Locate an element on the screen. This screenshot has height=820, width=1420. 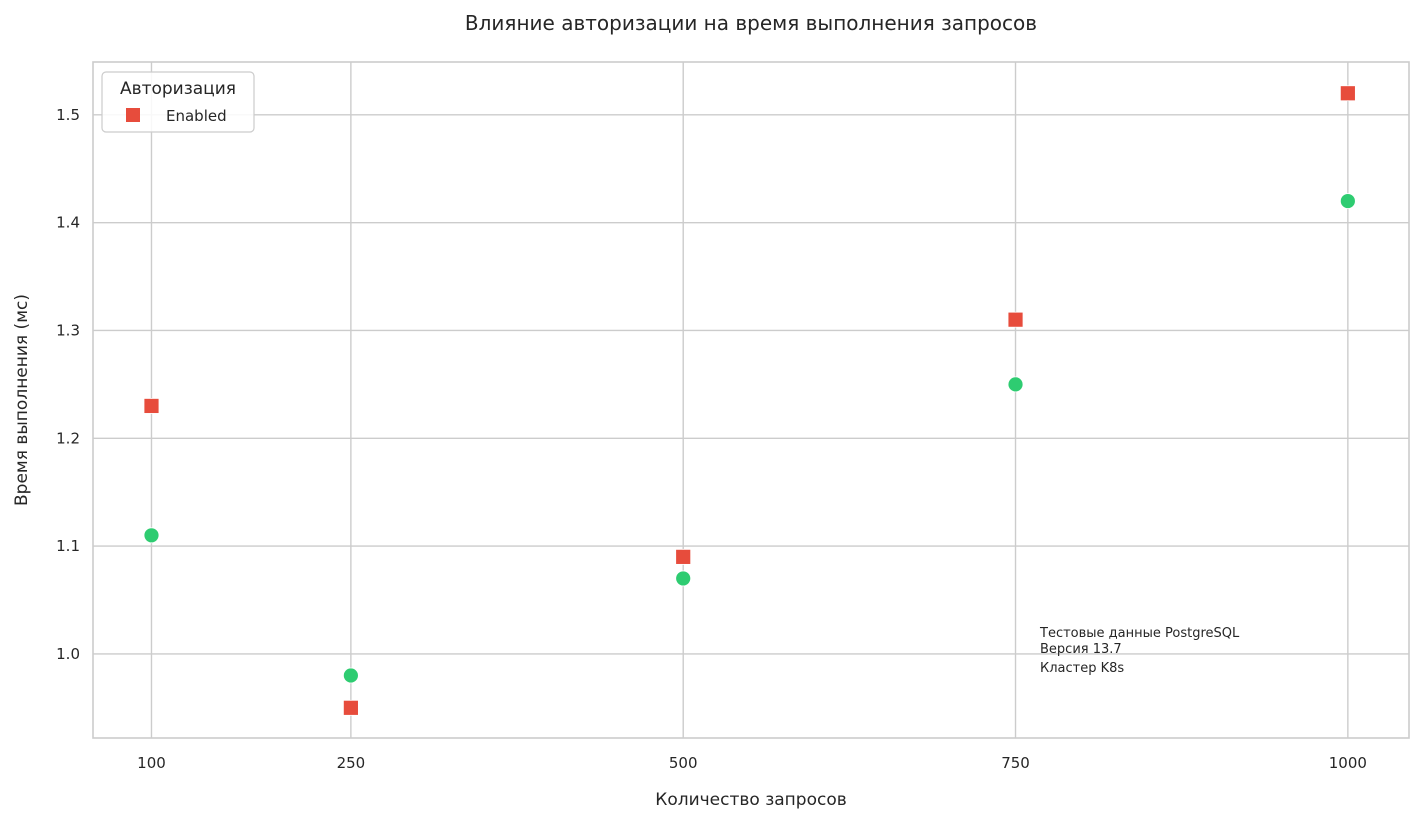
legend-title: Авторизация is located at coordinates (178, 89).